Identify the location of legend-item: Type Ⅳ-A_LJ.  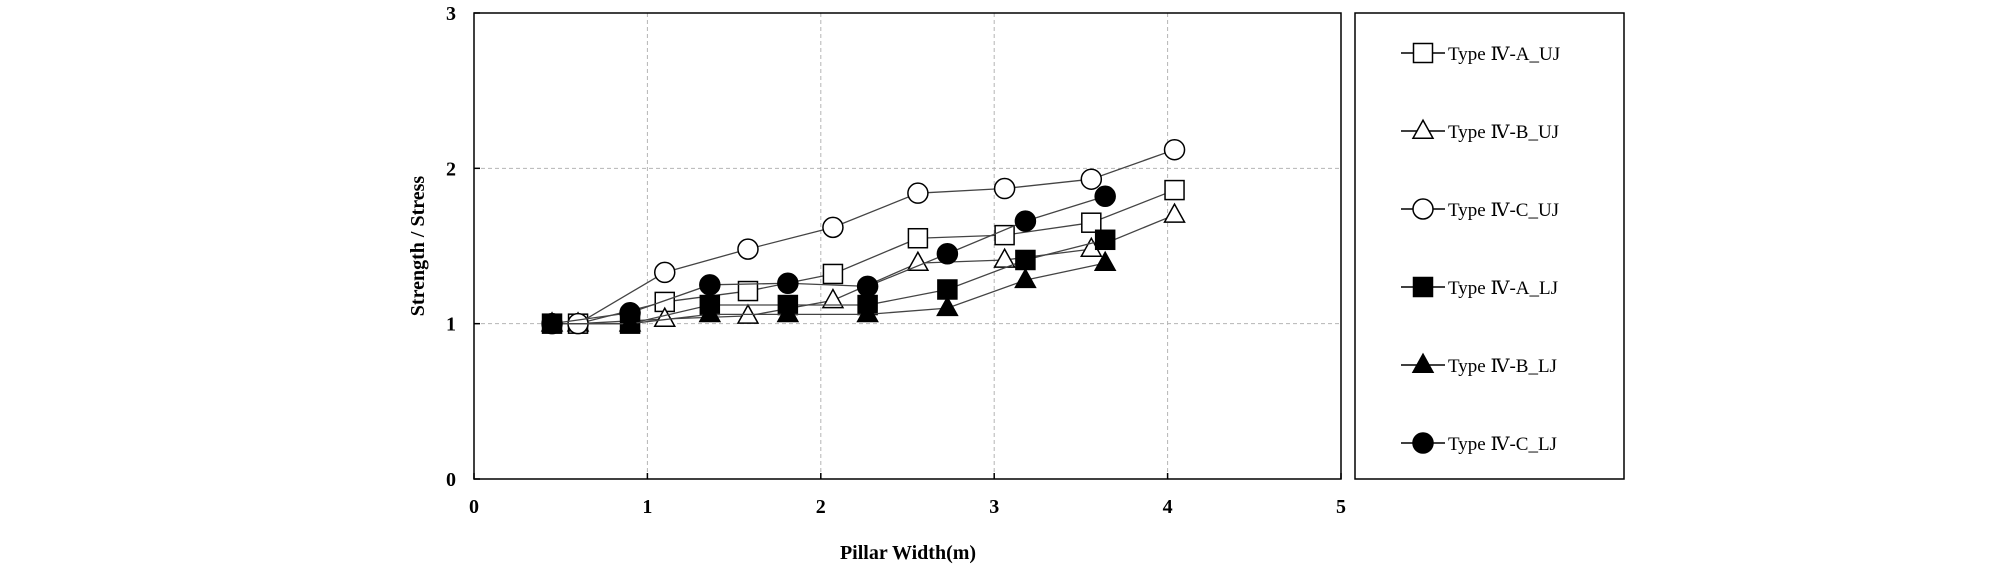
(1479, 287).